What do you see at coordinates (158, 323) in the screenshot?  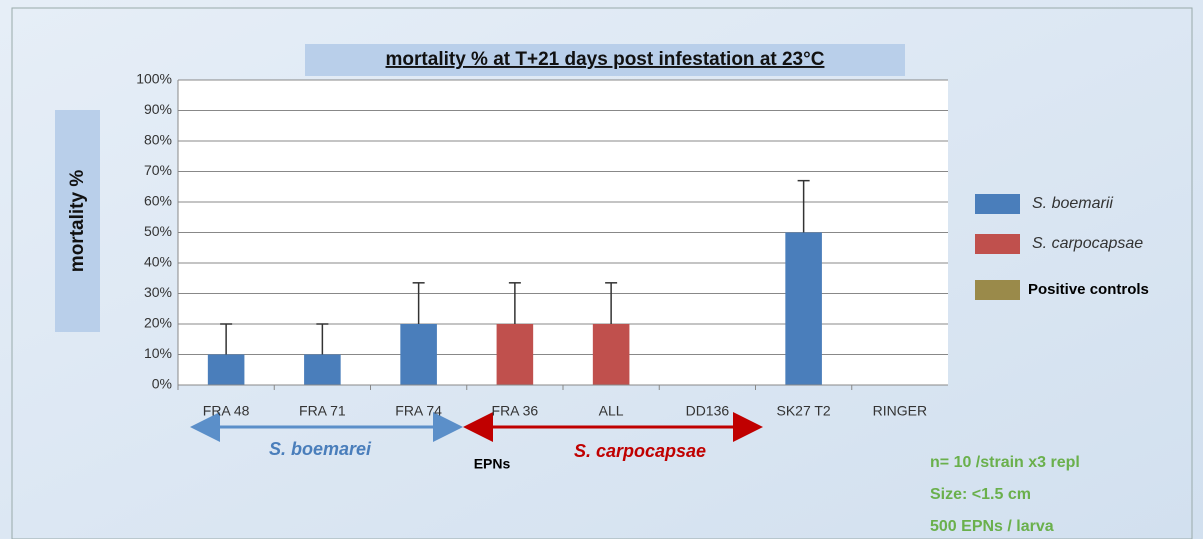 I see `y-tick-label: 20%` at bounding box center [158, 323].